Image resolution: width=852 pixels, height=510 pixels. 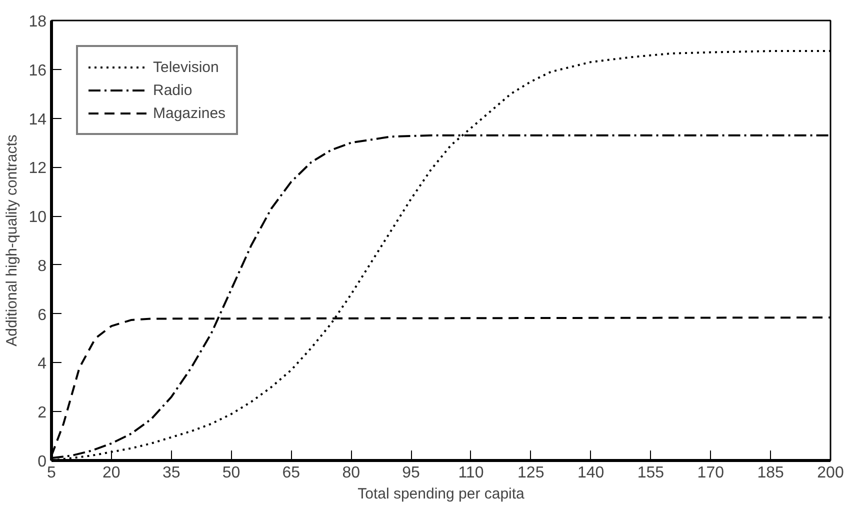 I want to click on y-tick-label: 2, so click(x=42, y=413).